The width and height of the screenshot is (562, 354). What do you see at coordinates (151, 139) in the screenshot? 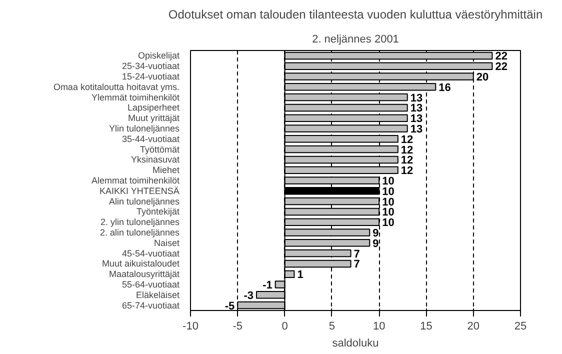
I see `y-tick-label: 35-44-vuotiaat` at bounding box center [151, 139].